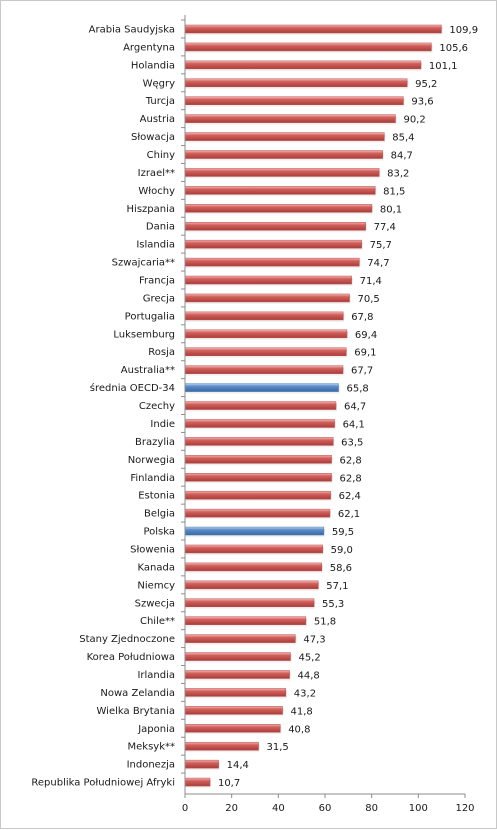 The height and width of the screenshot is (830, 497). Describe the element at coordinates (143, 263) in the screenshot. I see `category-label: Szwajcaria**` at that location.